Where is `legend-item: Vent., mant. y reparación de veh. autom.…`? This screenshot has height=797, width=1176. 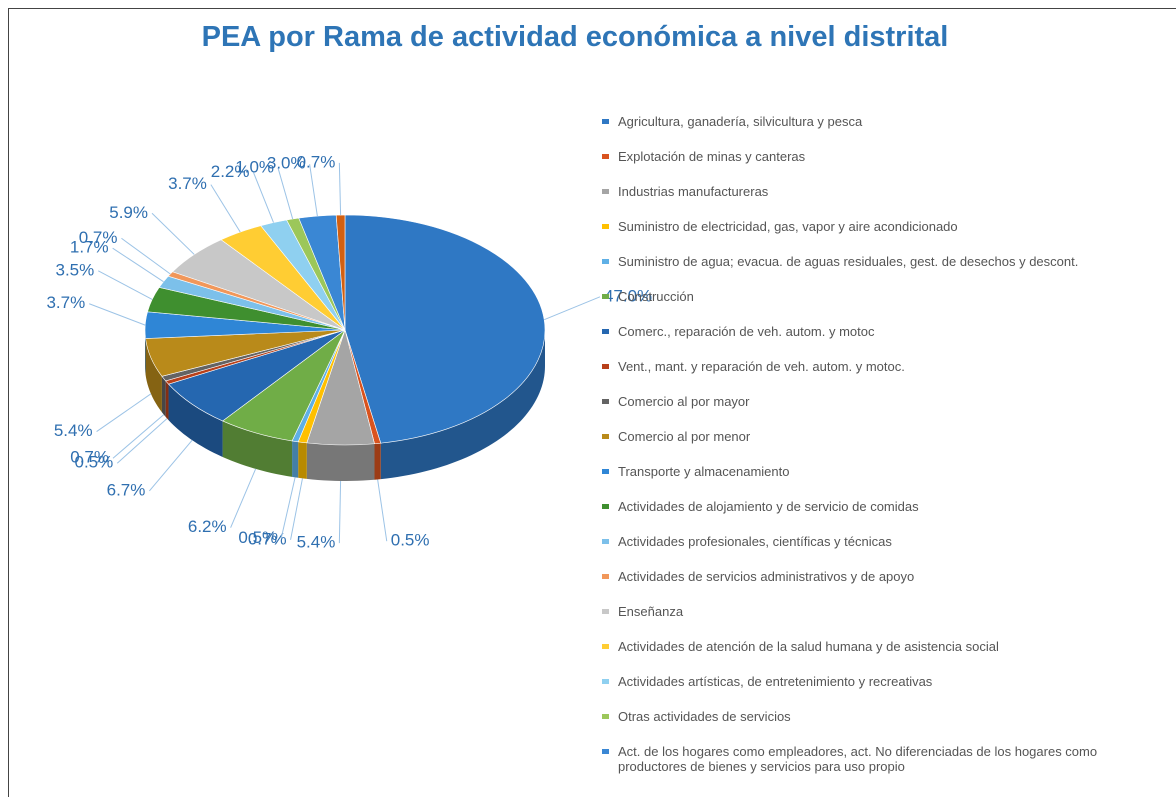
legend-item: Vent., mant. y reparación de veh. autom.… is located at coordinates (880, 376).